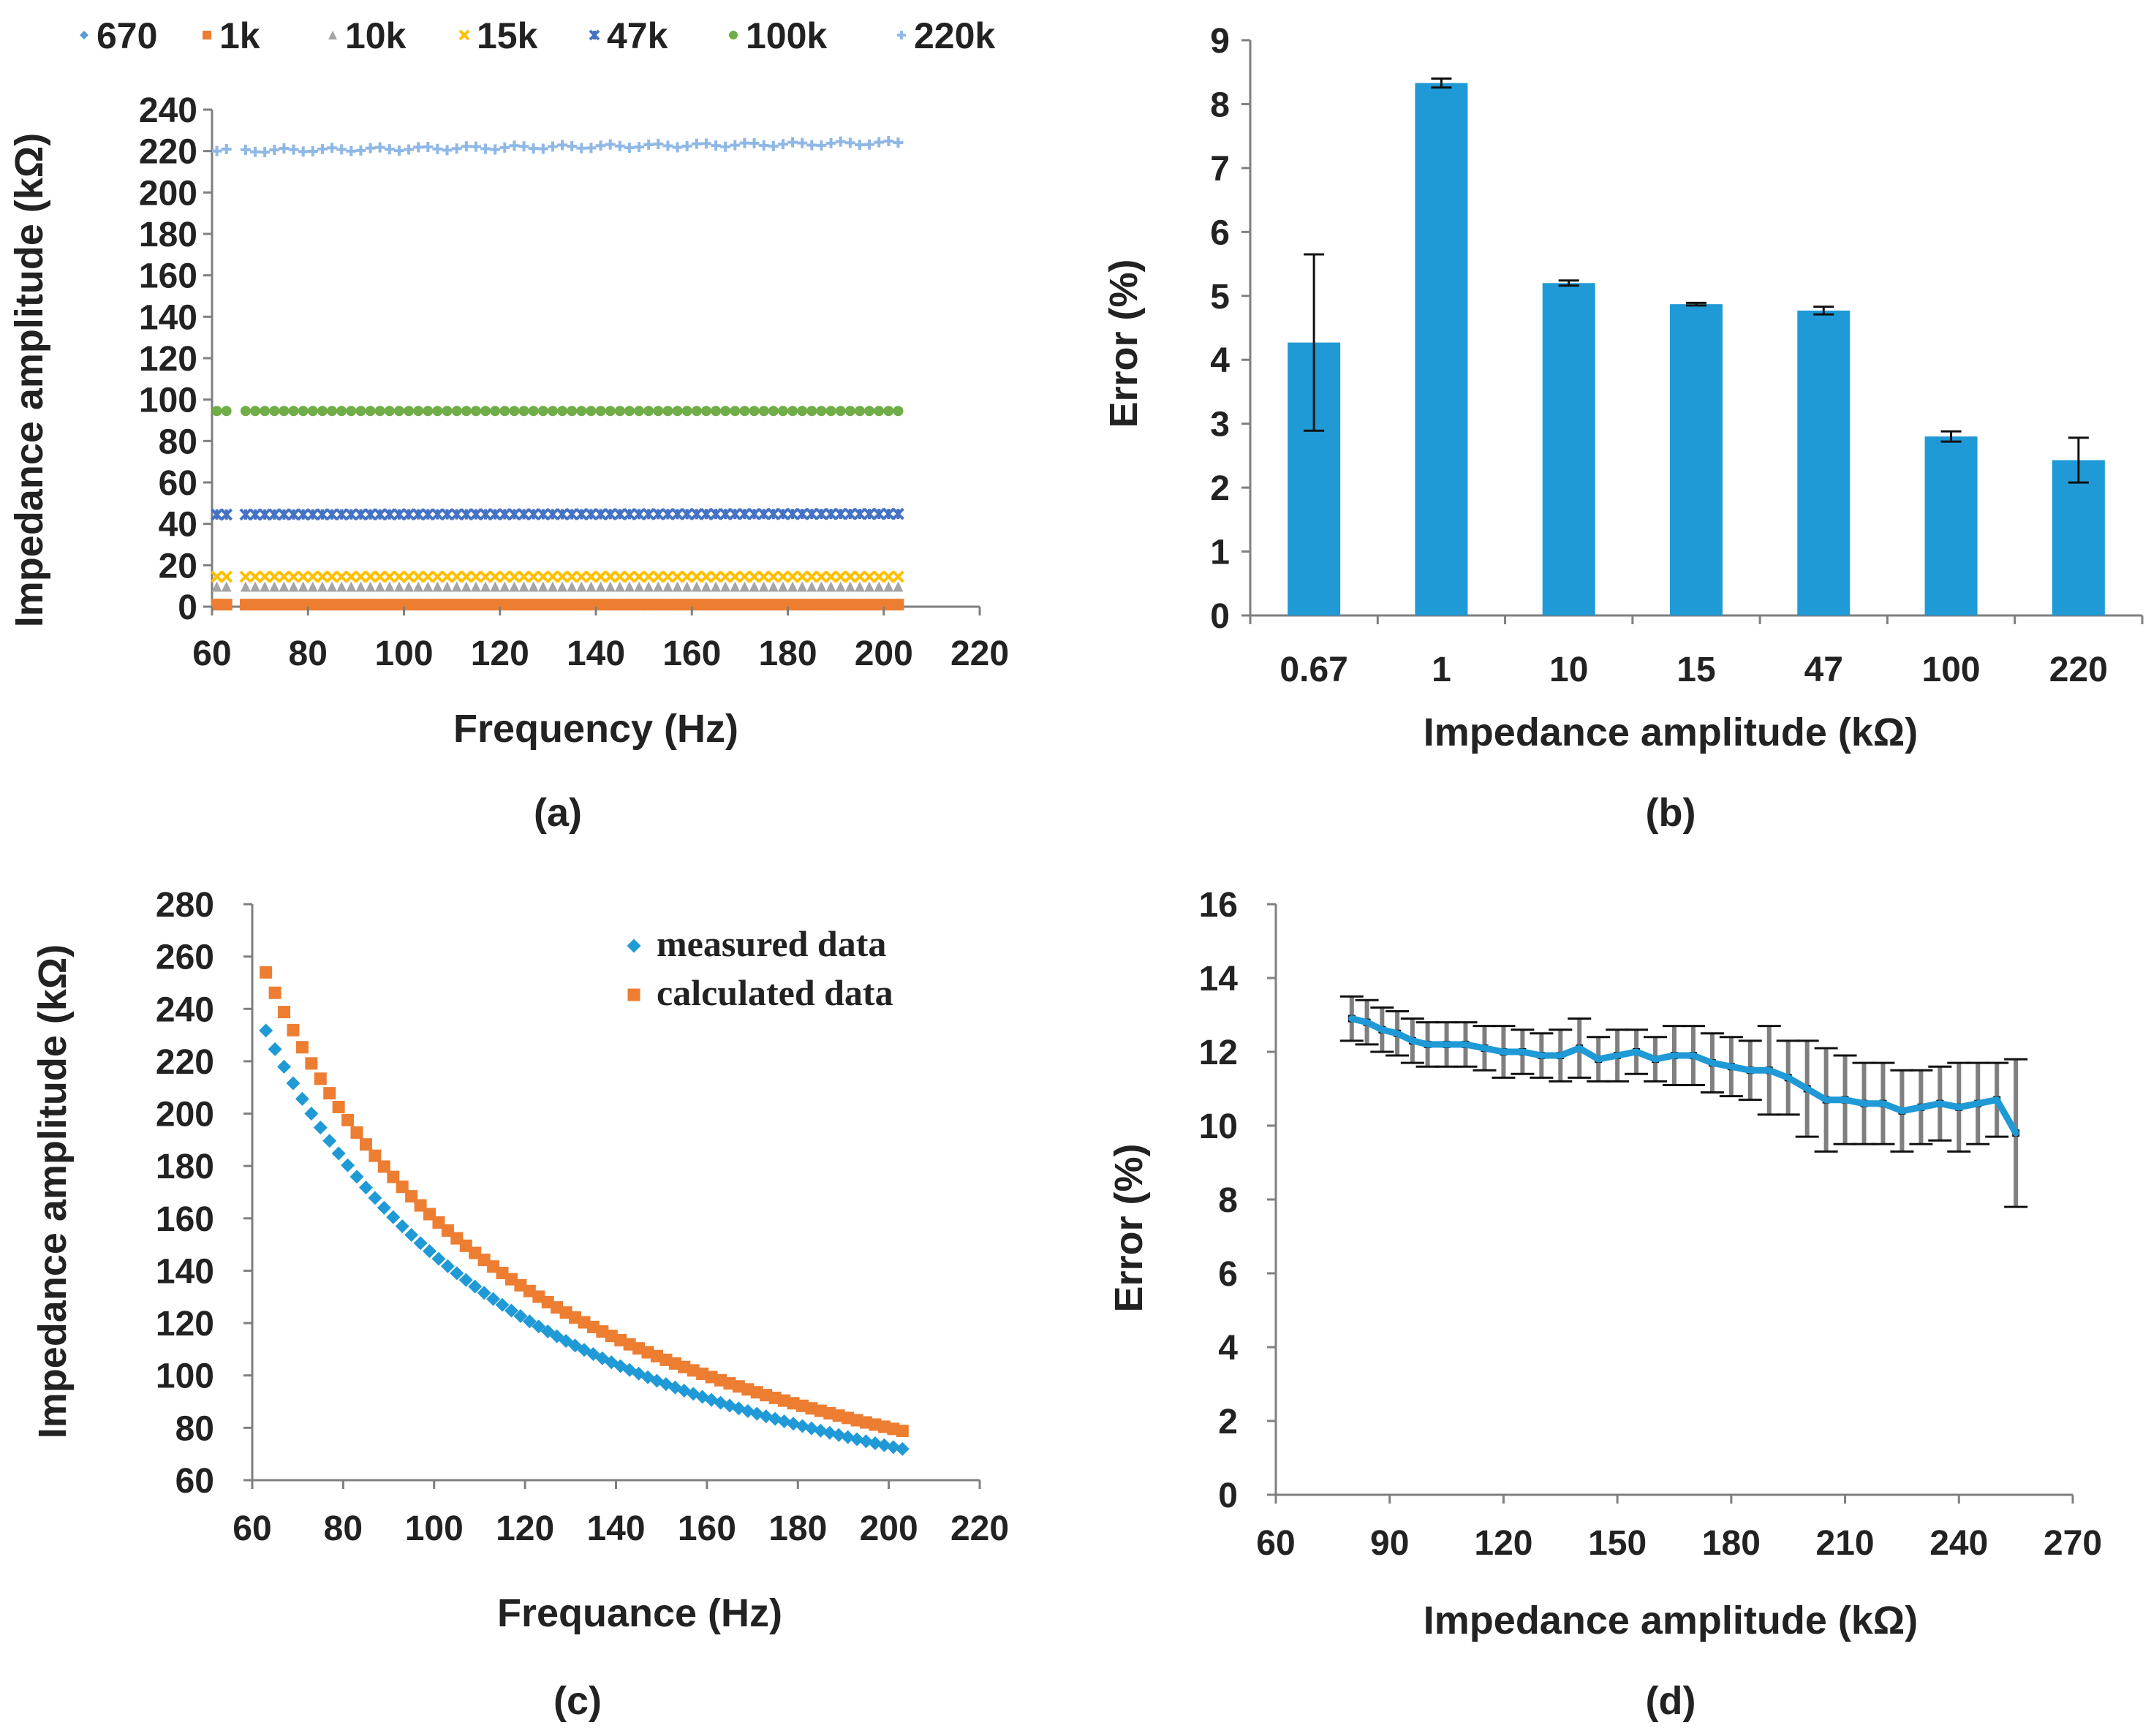 The width and height of the screenshot is (2151, 1736). Describe the element at coordinates (775, 993) in the screenshot. I see `legend-label-c: calculated data` at that location.